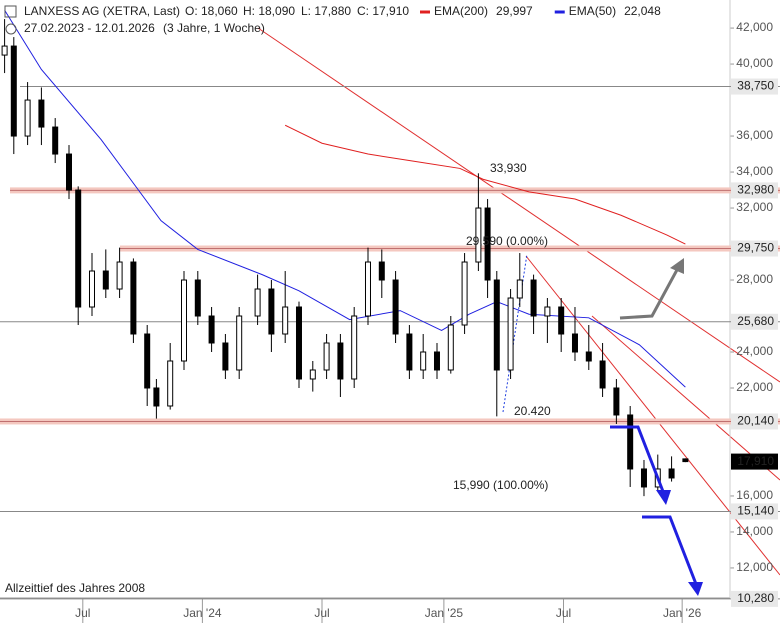 The image size is (780, 625). Describe the element at coordinates (326, 11) in the screenshot. I see `ohlc: L: 17,880` at that location.